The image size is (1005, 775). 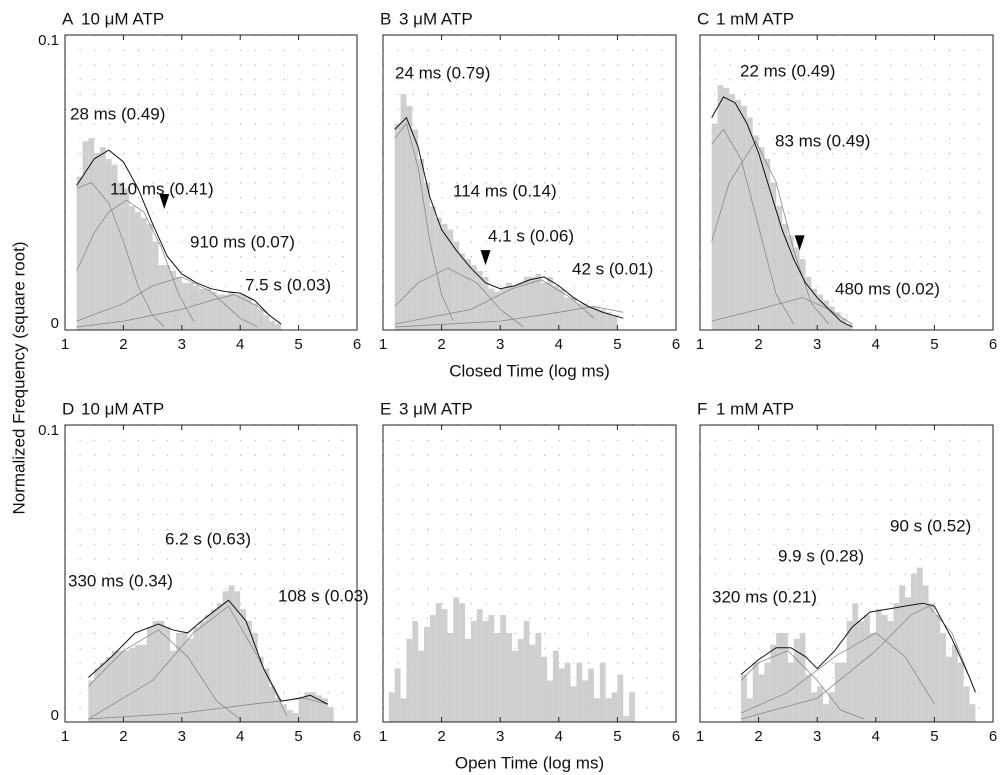 What do you see at coordinates (764, 596) in the screenshot?
I see `fit-annotation: 320 ms (0.21)` at bounding box center [764, 596].